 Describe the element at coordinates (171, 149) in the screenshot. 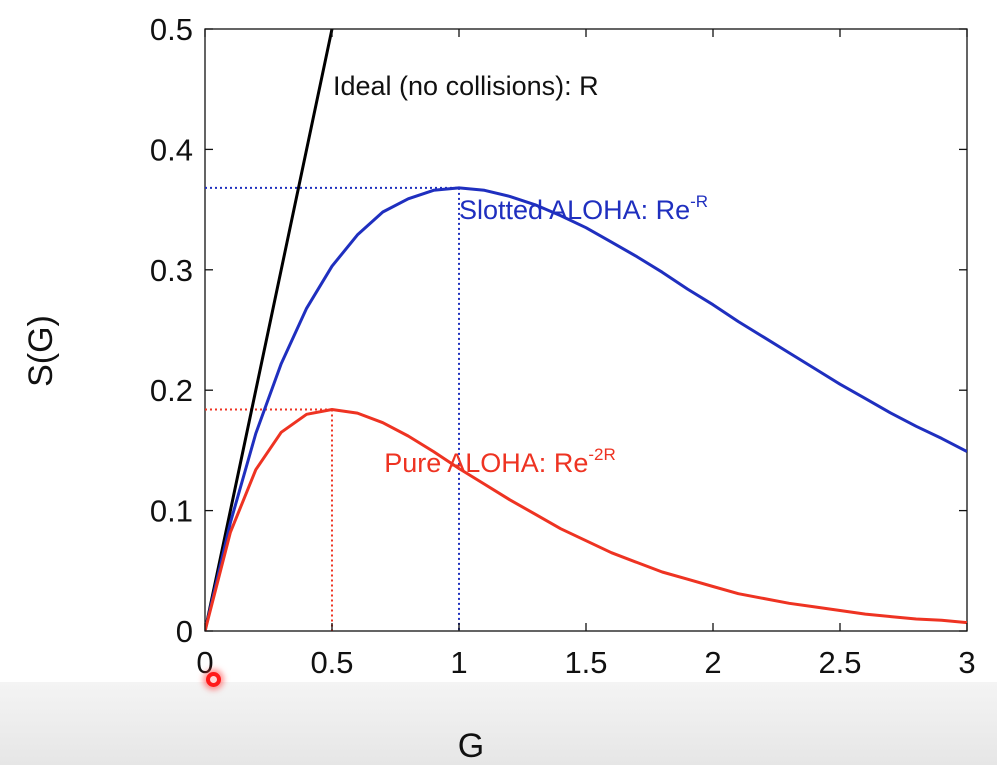

I see `y-tick-label: 0.4` at that location.